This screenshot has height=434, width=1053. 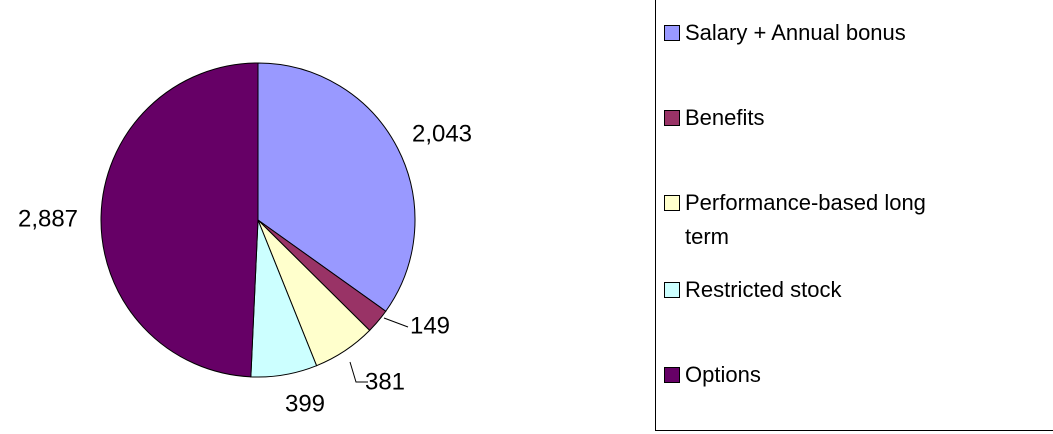 I want to click on legend-label: Restricted stock, so click(x=763, y=289).